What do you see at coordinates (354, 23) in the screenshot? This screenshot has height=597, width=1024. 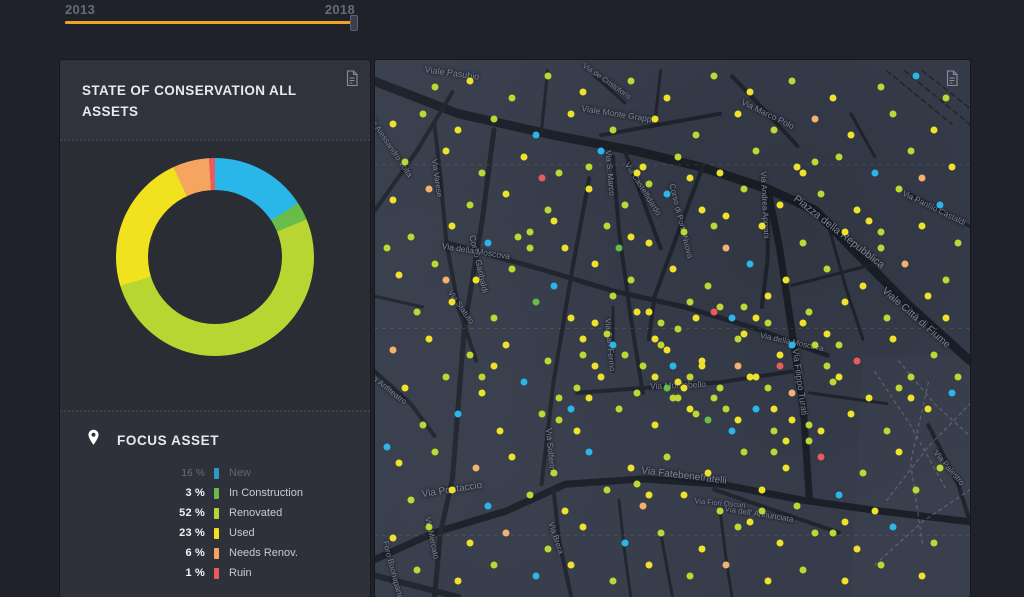 I see `timeline-handle` at bounding box center [354, 23].